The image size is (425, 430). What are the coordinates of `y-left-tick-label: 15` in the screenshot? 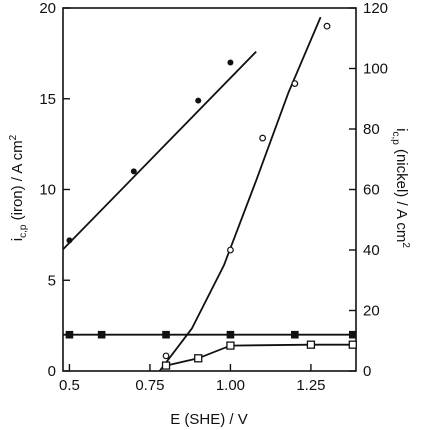 It's located at (47, 99).